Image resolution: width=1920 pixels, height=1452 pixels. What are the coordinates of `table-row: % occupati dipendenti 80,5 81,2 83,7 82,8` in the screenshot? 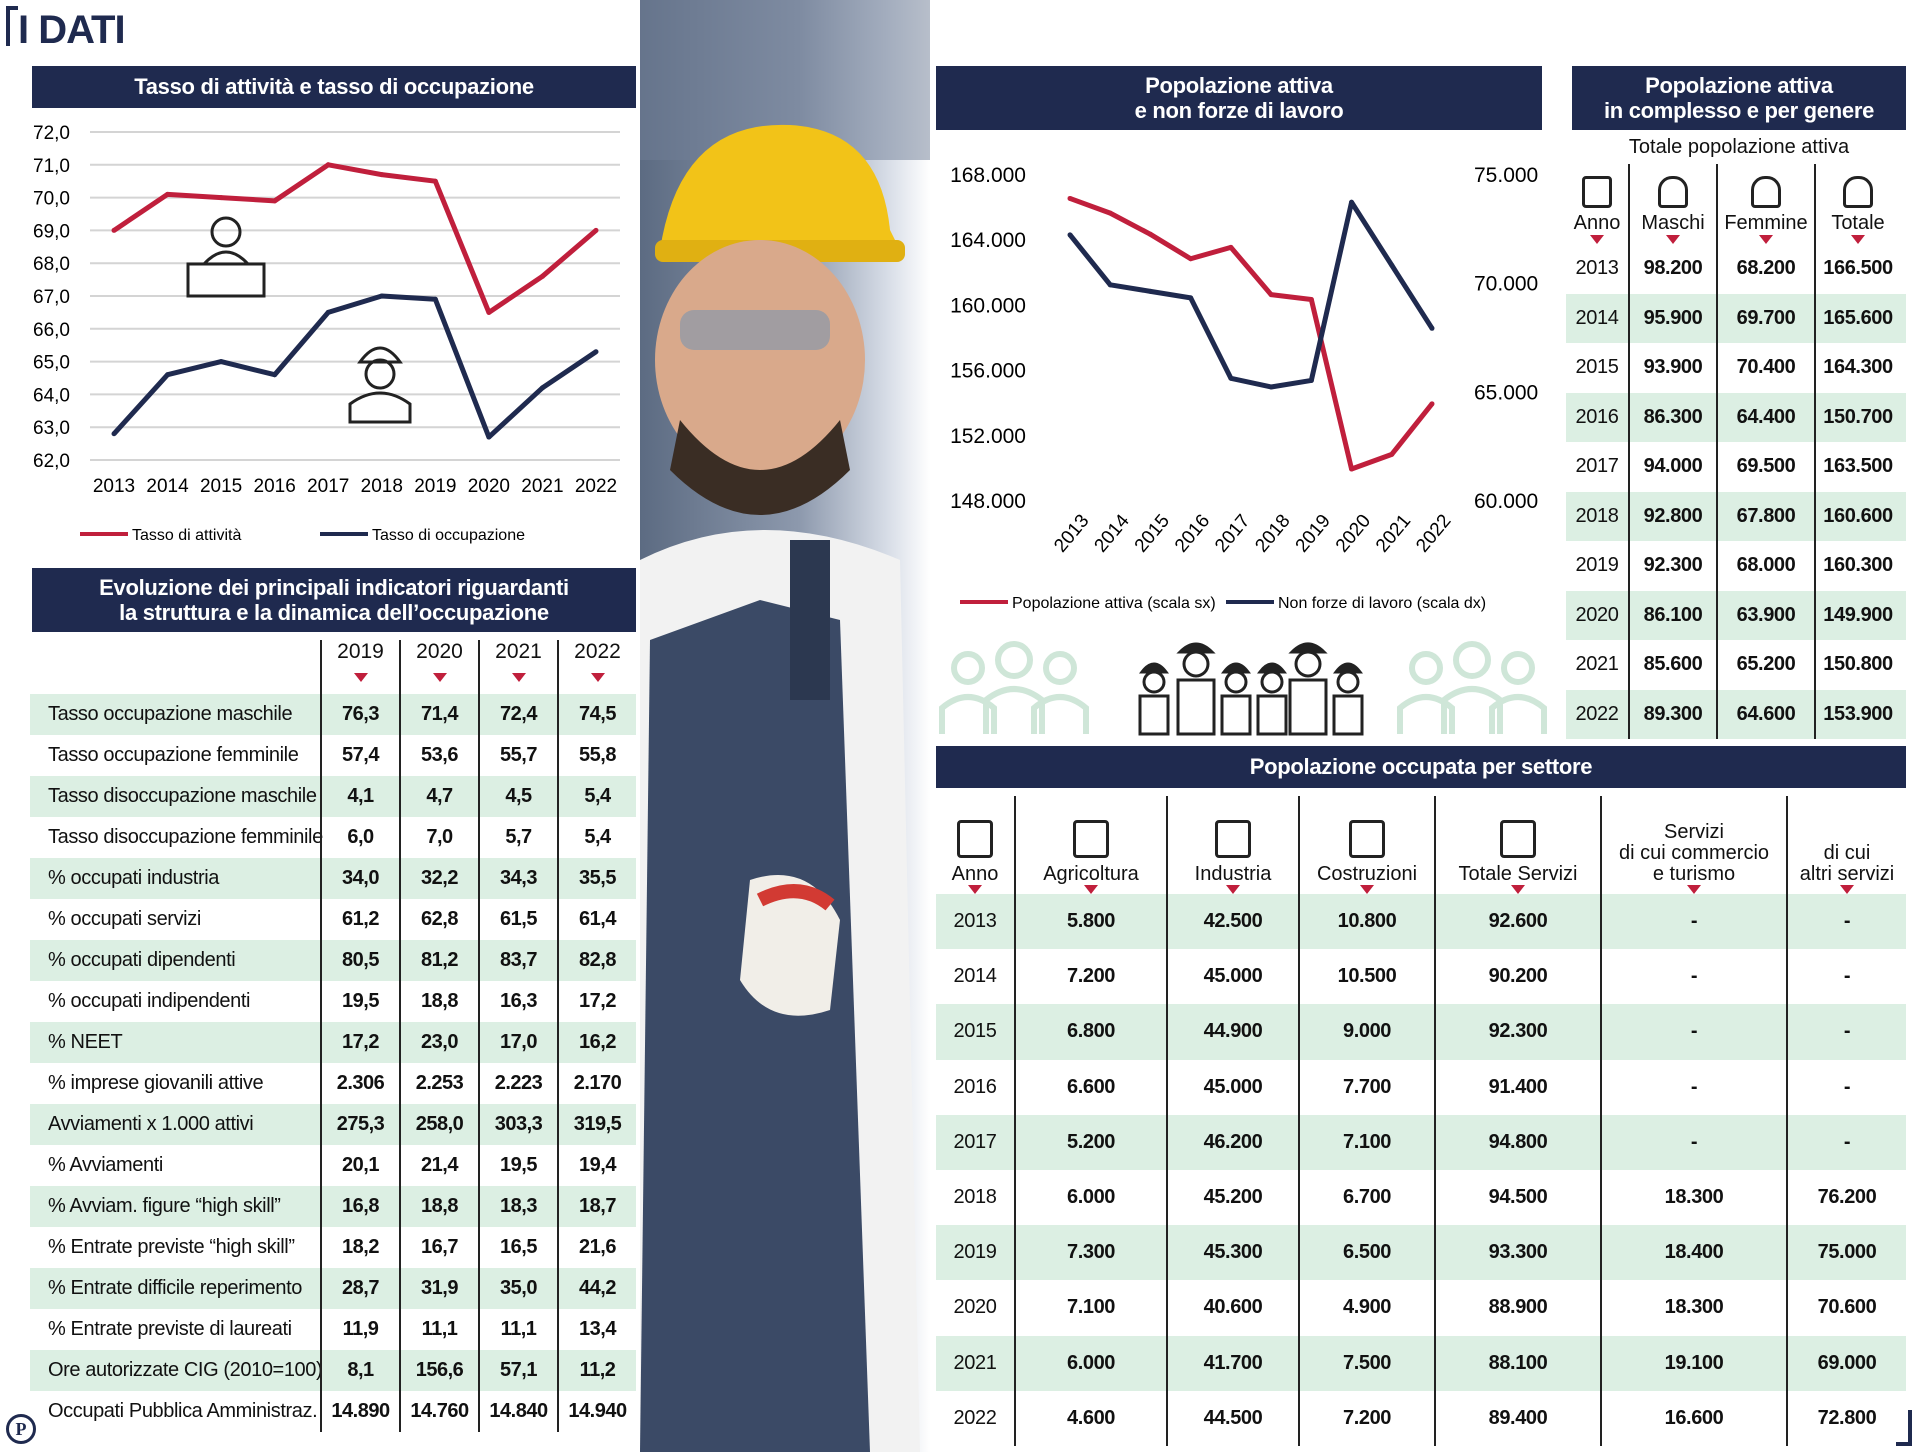 It's located at (333, 960).